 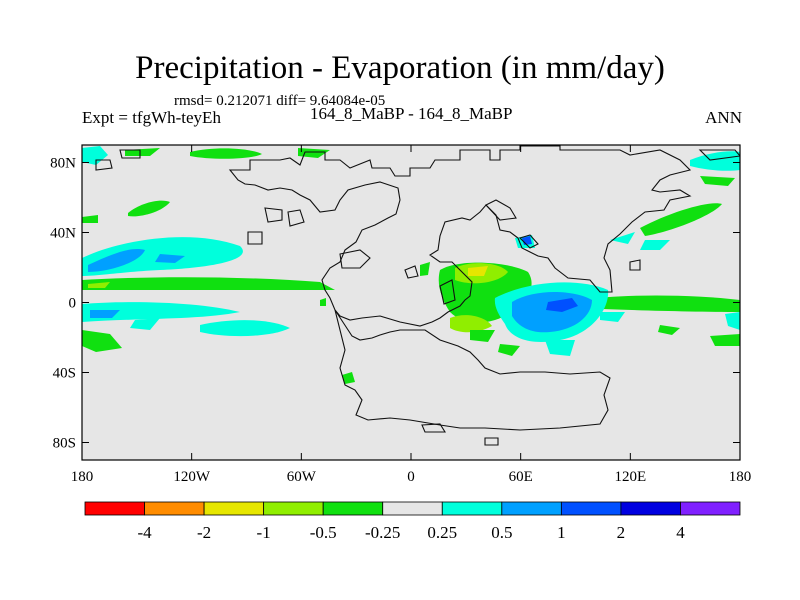 I want to click on colorbar-label: 4, so click(x=680, y=532).